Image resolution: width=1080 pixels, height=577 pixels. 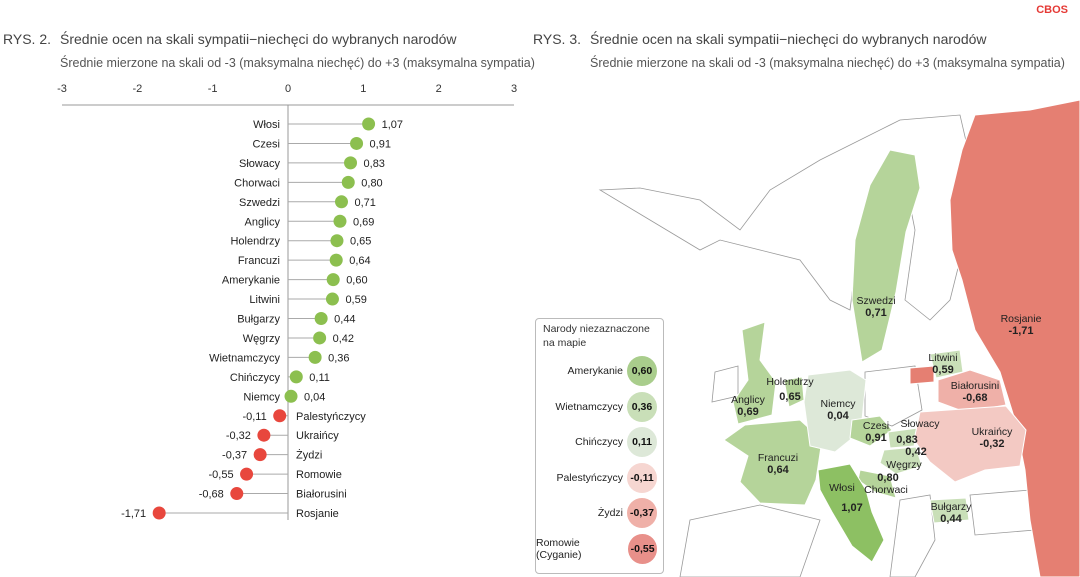 I want to click on category-label: Węgrzy, so click(x=262, y=339).